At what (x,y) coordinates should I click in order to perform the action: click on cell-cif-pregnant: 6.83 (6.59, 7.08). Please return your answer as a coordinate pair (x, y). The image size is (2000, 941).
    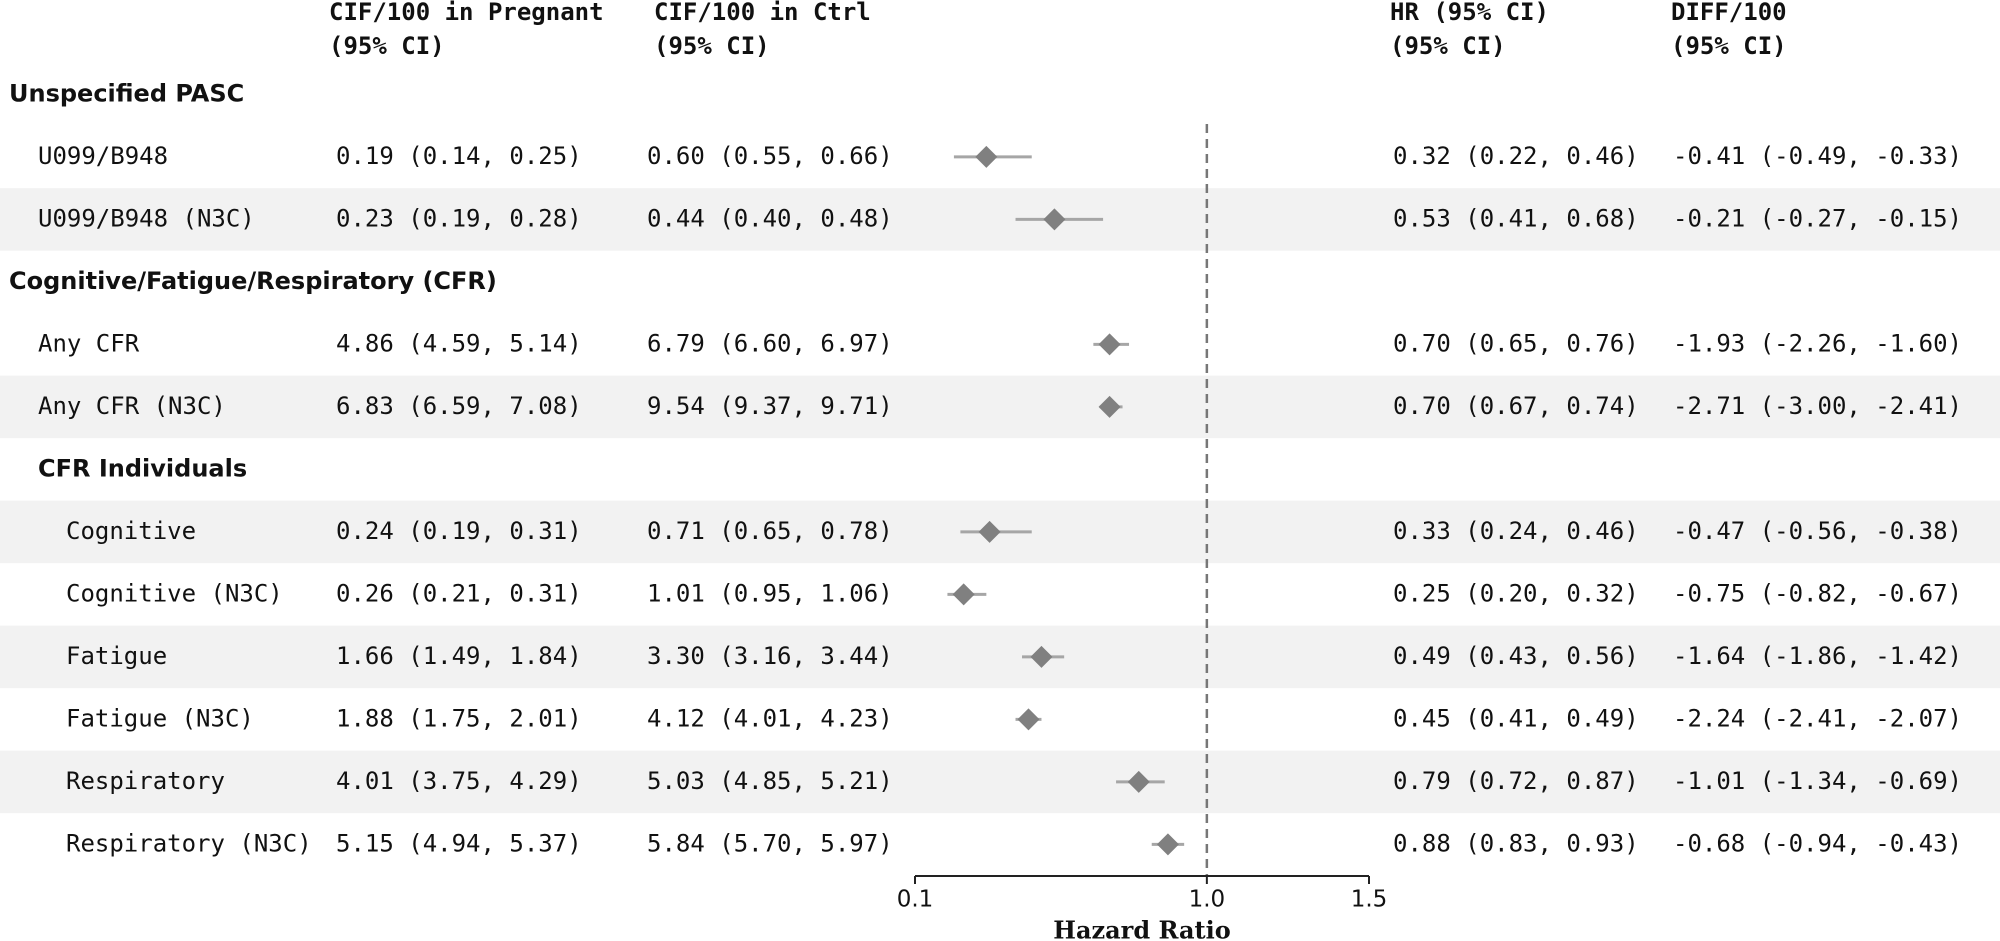
    Looking at the image, I should click on (459, 406).